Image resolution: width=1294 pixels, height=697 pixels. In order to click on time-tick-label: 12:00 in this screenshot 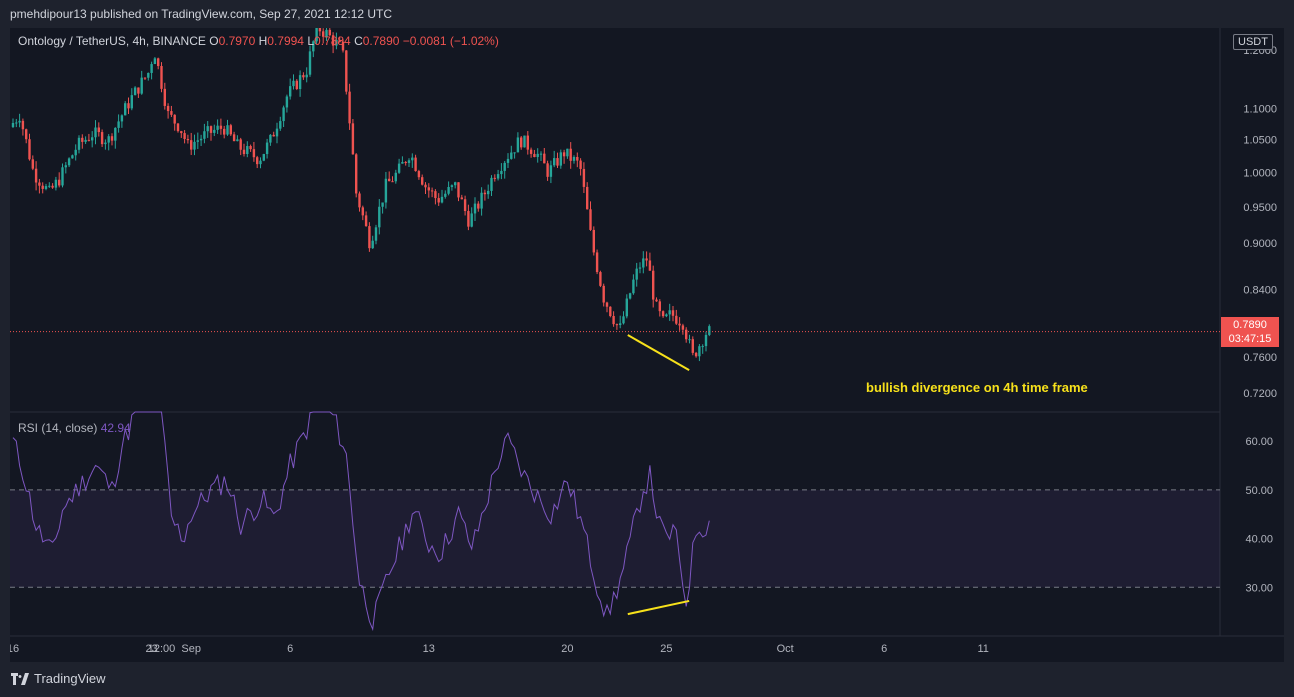, I will do `click(162, 649)`.